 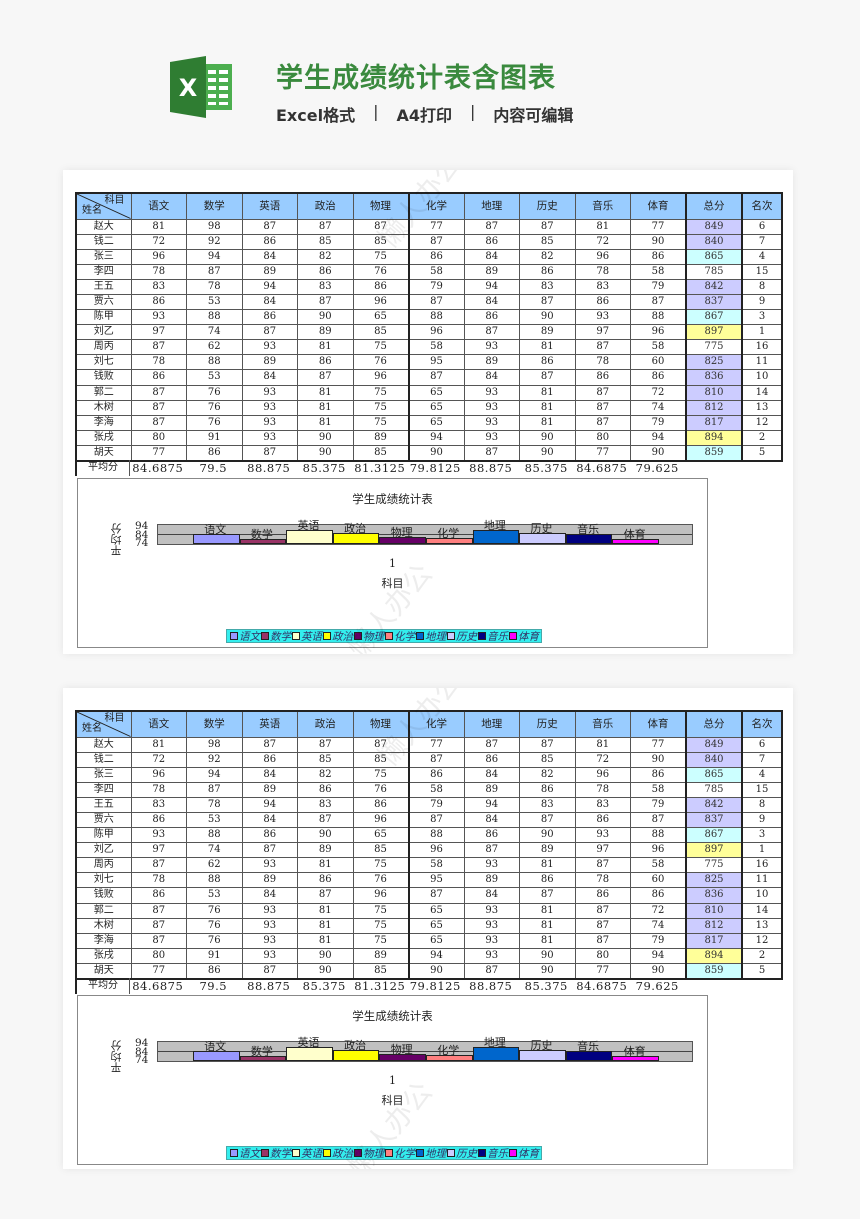 What do you see at coordinates (602, 804) in the screenshot?
I see `score-cell: 83` at bounding box center [602, 804].